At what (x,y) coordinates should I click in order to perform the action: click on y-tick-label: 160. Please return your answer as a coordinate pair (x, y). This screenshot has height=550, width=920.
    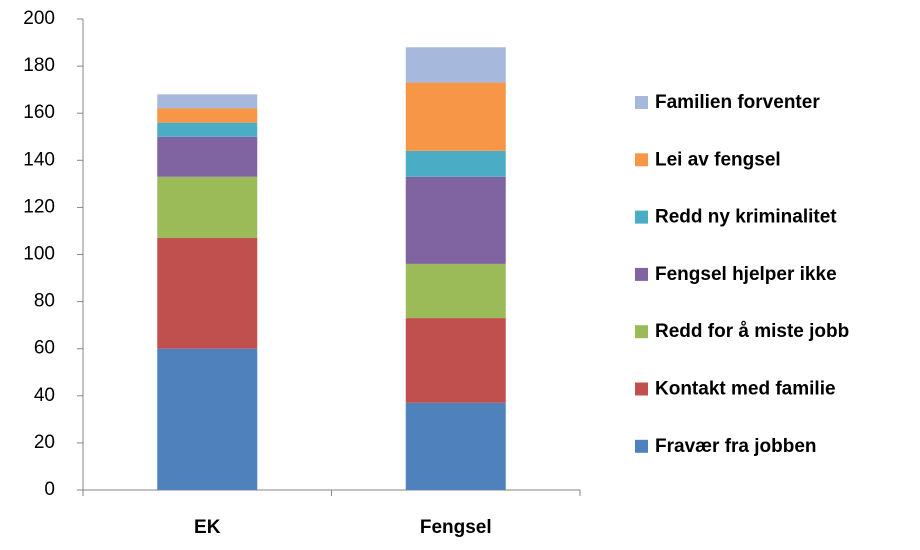
    Looking at the image, I should click on (39, 112).